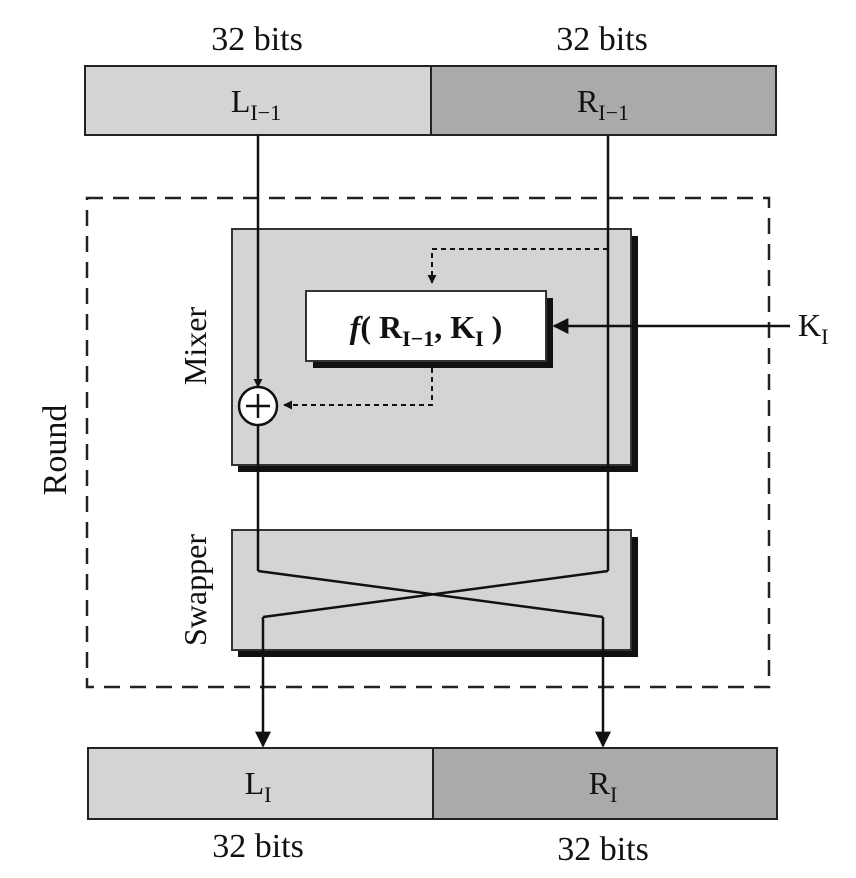 Image resolution: width=856 pixels, height=878 pixels. What do you see at coordinates (256, 104) in the screenshot?
I see `input-left-name: LI−1` at bounding box center [256, 104].